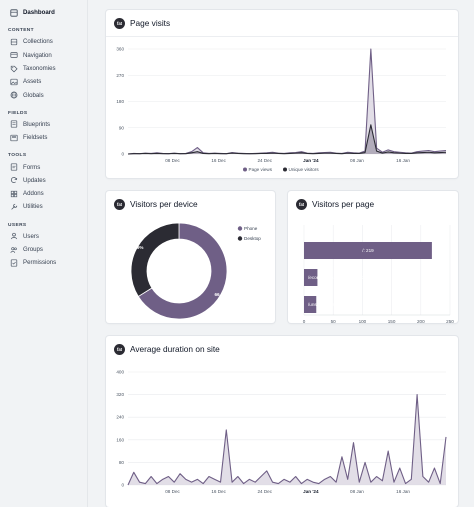 Image resolution: width=474 pixels, height=507 pixels. Describe the element at coordinates (120, 439) in the screenshot. I see `y-tick-label: 160` at that location.